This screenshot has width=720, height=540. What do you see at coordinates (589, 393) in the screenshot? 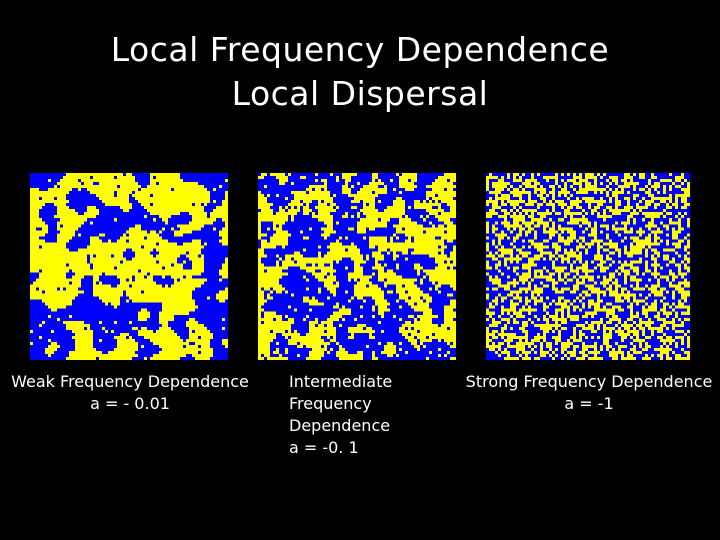
I see `caption-strong: Strong Frequency Dependence a = -1` at bounding box center [589, 393].